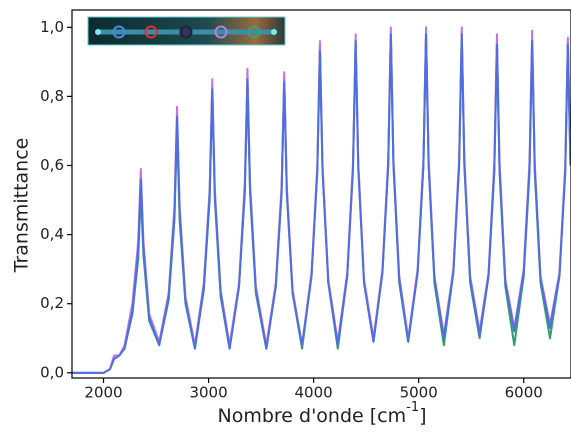 The height and width of the screenshot is (435, 571). Describe the element at coordinates (52, 96) in the screenshot. I see `y-tick-label: 0,8` at that location.